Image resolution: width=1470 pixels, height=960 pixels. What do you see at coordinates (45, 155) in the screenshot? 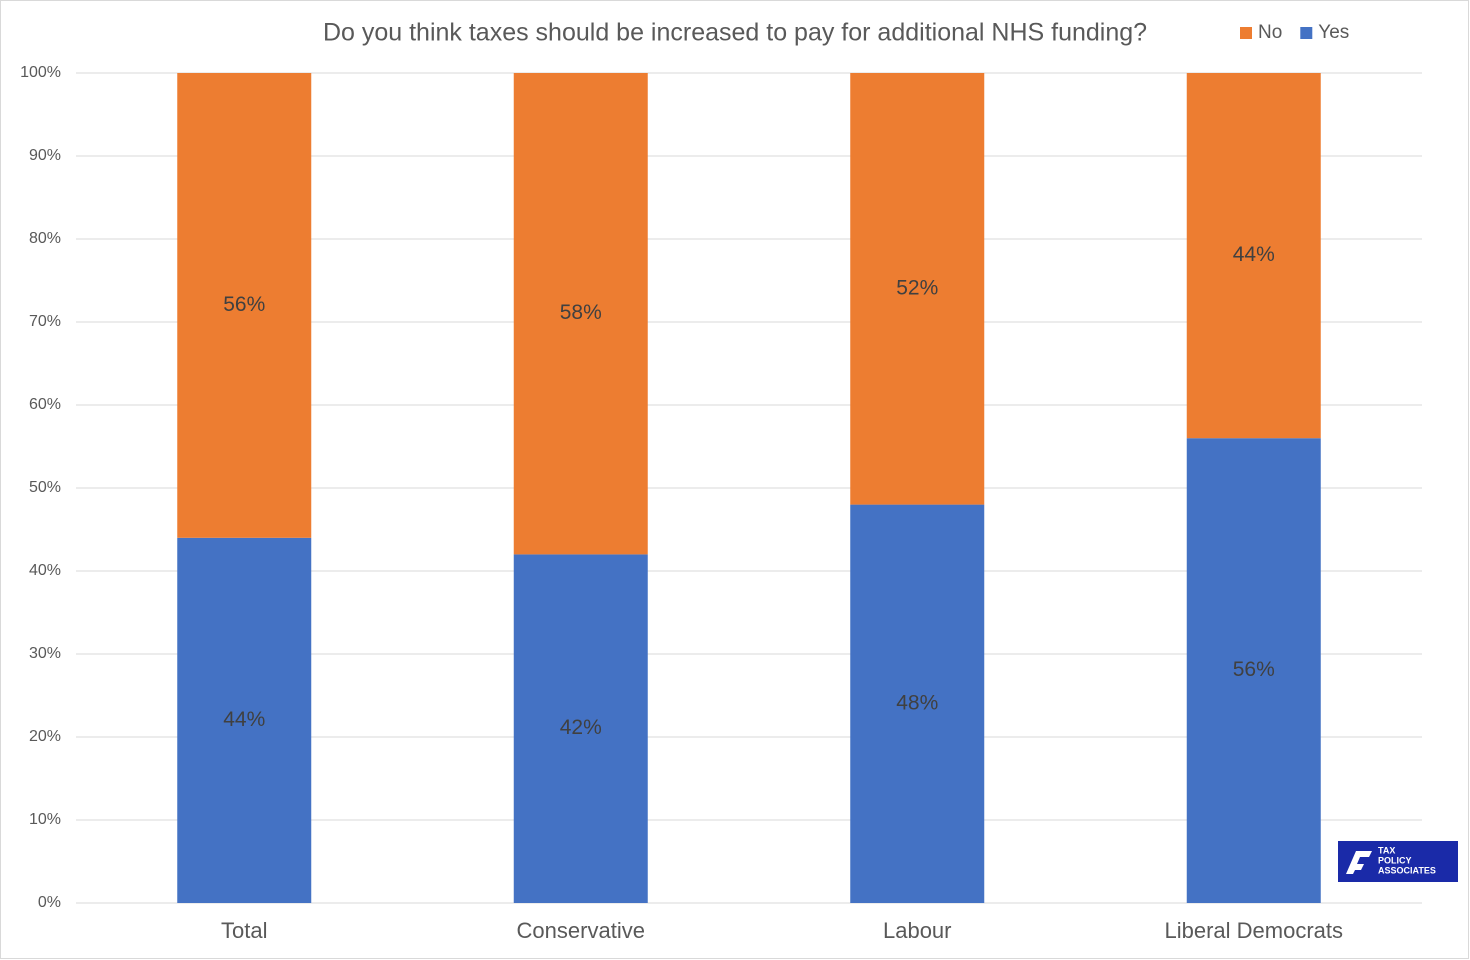
I see `y-tick-label: 90%` at bounding box center [45, 155].